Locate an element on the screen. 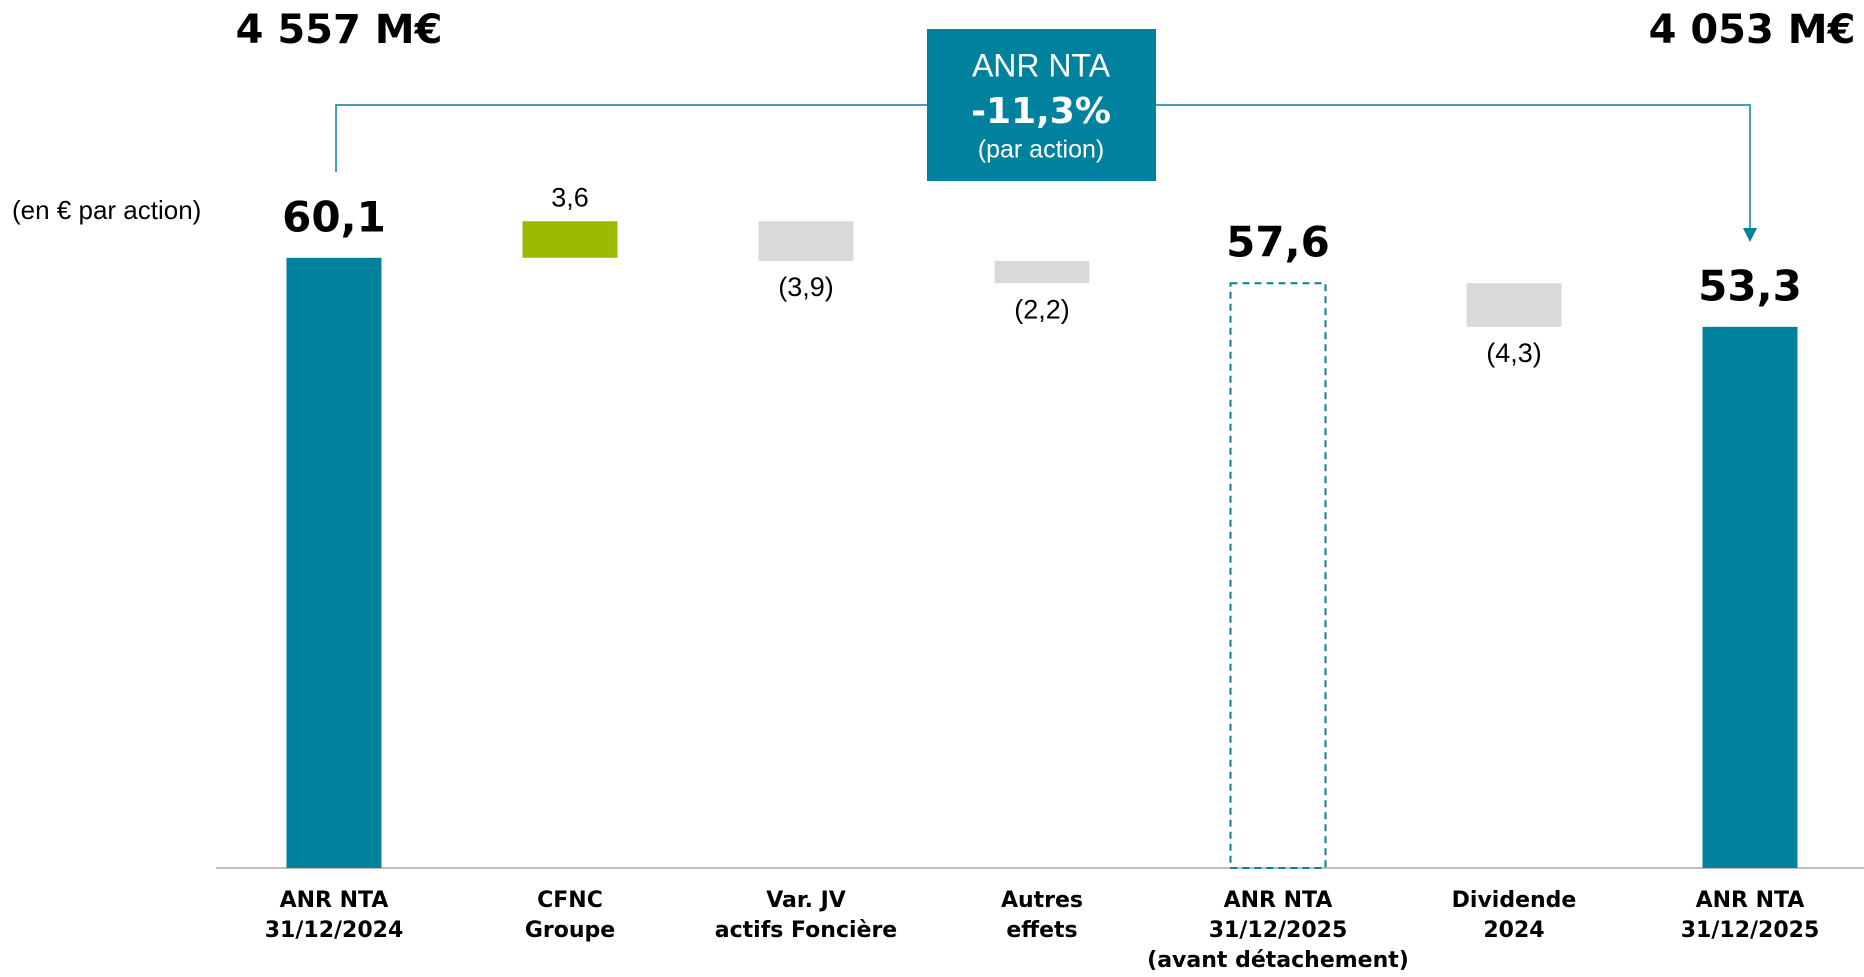 This screenshot has height=977, width=1864. x-tick-line: actifs Foncière is located at coordinates (806, 930).